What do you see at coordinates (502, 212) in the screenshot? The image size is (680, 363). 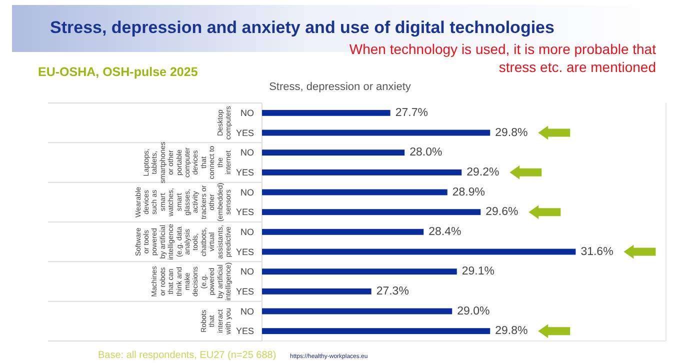 I see `data-label: 29.6%` at bounding box center [502, 212].